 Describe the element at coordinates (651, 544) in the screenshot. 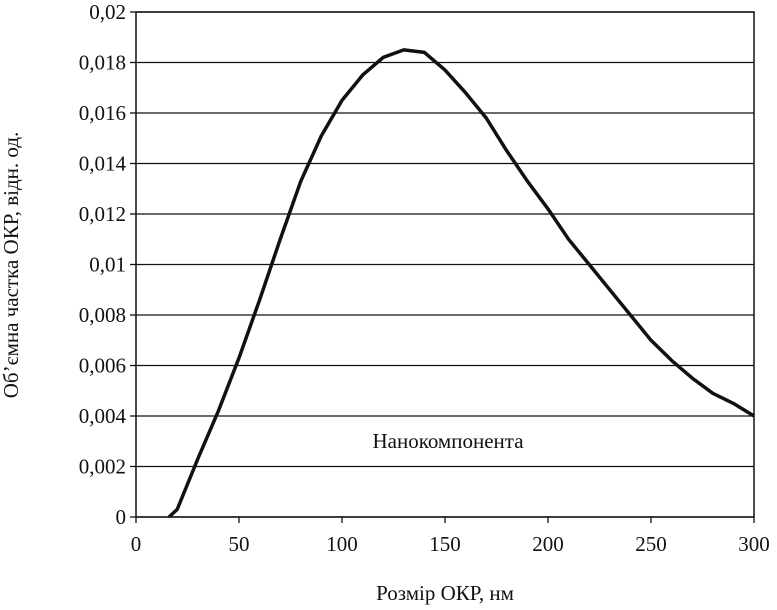

I see `x-tick-label: 250` at that location.